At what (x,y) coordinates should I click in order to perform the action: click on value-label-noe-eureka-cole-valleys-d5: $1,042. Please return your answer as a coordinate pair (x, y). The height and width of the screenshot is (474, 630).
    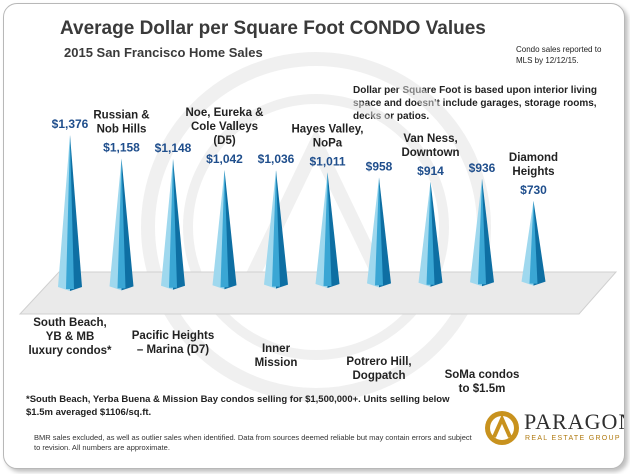
    Looking at the image, I should click on (224, 159).